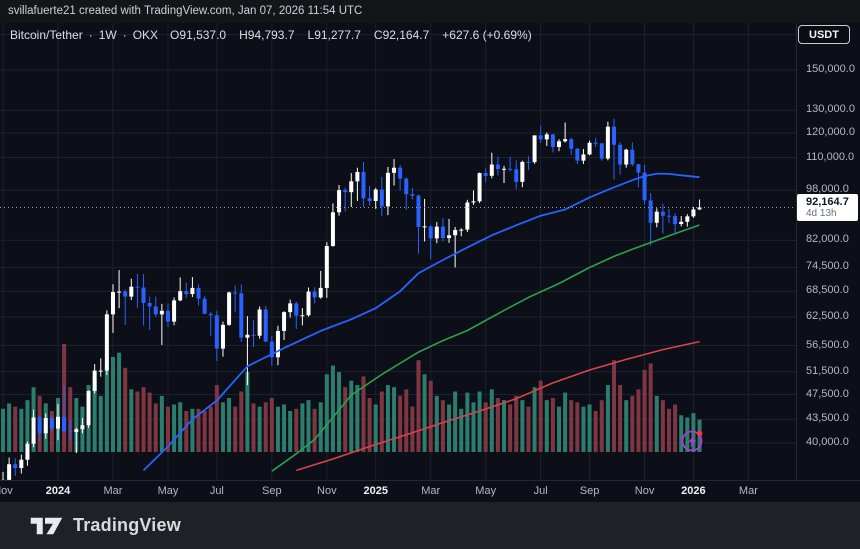 The width and height of the screenshot is (860, 549). Describe the element at coordinates (827, 189) in the screenshot. I see `price-axis-label: 98,000.0` at that location.